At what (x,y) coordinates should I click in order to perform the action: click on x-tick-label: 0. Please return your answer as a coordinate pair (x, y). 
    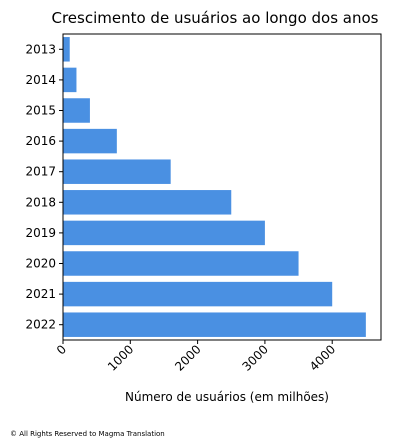
    Looking at the image, I should click on (61, 349).